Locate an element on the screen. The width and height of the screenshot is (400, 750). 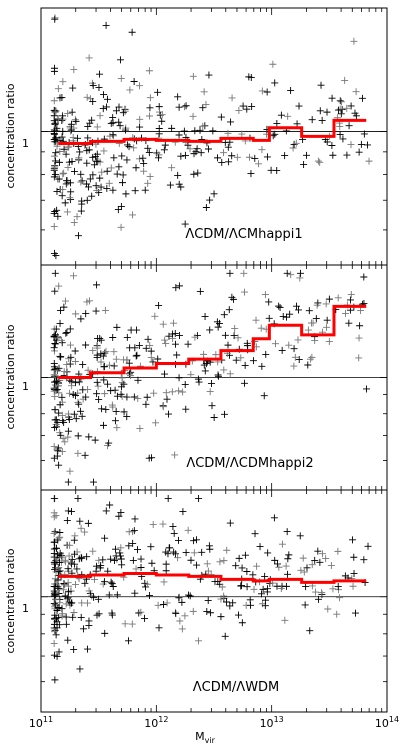
median-step-series is located at coordinates (212, 577).